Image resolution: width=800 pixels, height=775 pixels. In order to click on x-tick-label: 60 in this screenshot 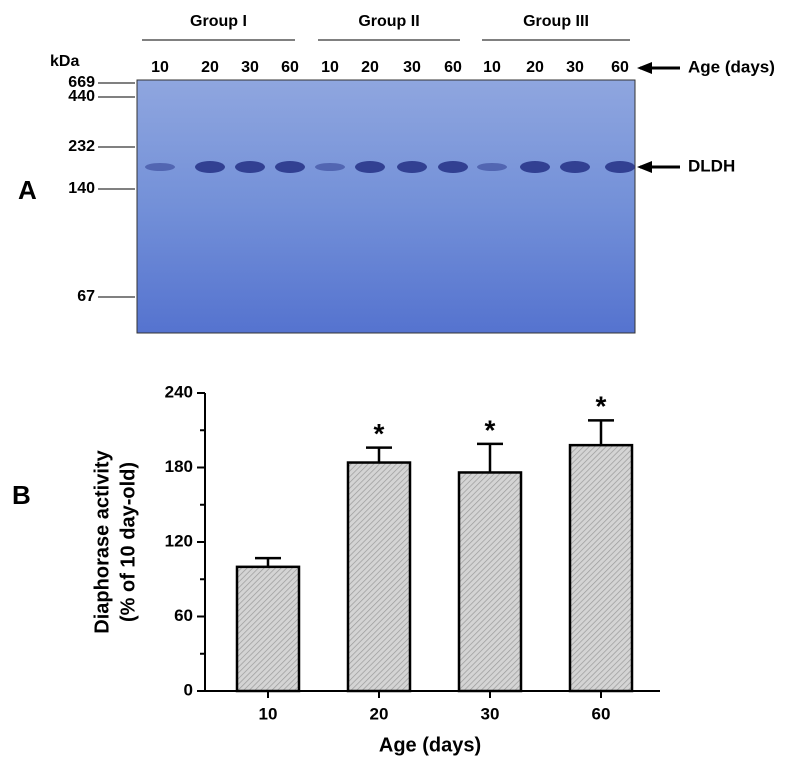, I will do `click(601, 713)`.